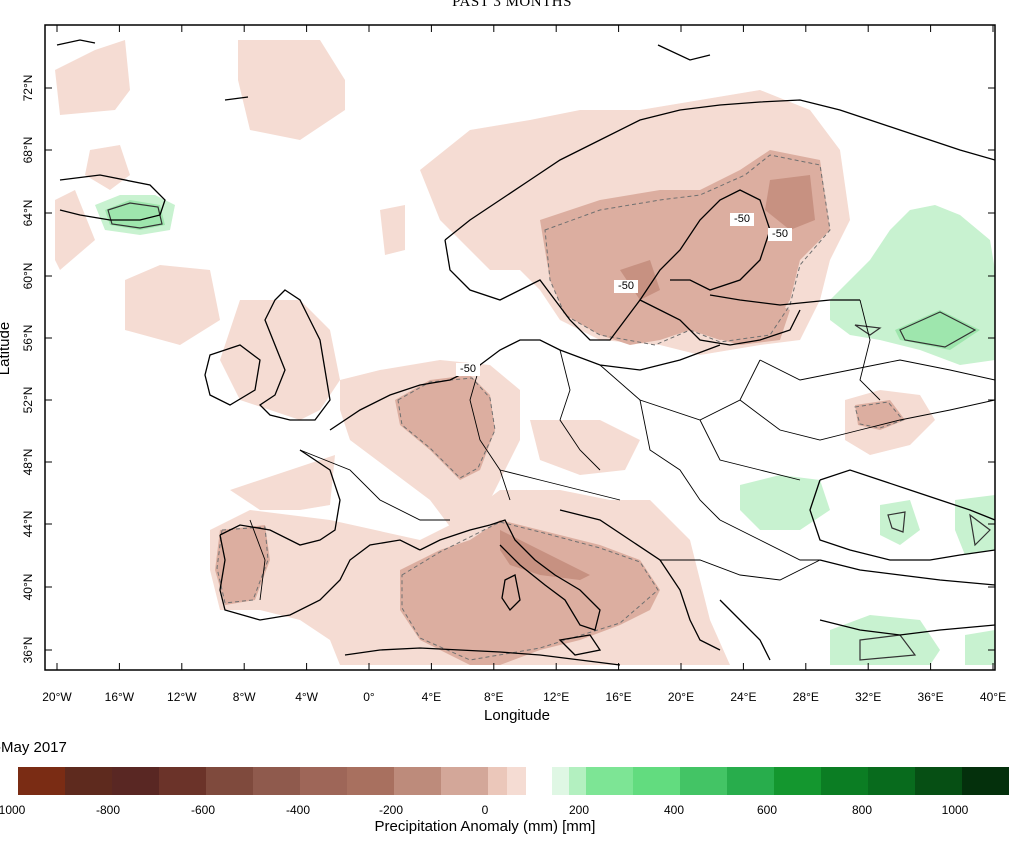  I want to click on lat-tick-label: 44°N, so click(28, 524).